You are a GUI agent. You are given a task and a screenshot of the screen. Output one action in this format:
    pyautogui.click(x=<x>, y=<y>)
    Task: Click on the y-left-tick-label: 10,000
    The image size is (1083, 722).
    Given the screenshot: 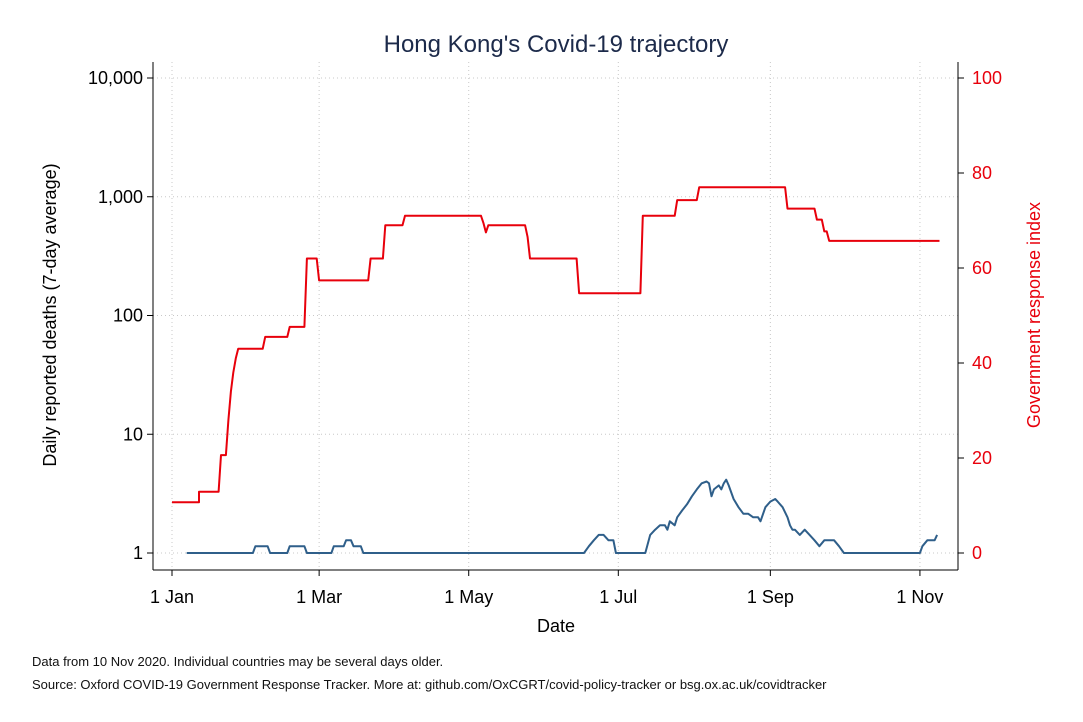 What is the action you would take?
    pyautogui.click(x=115, y=78)
    